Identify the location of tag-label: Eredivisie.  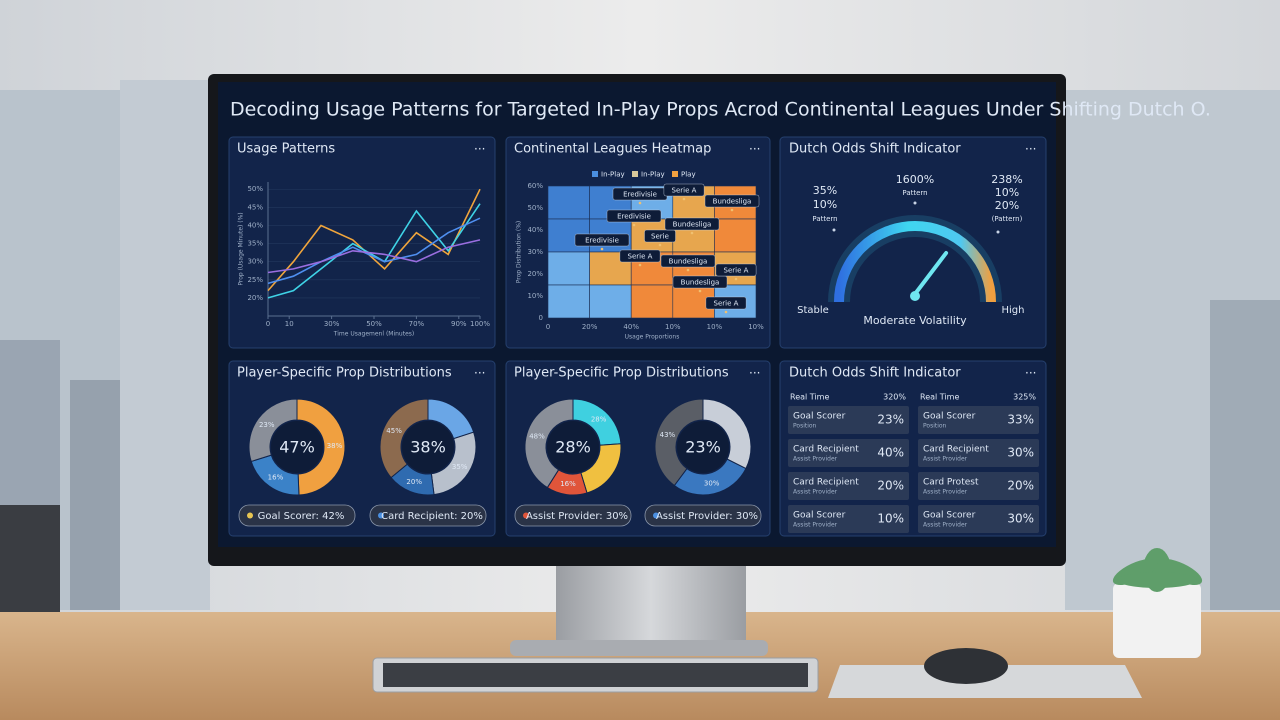
(640, 195).